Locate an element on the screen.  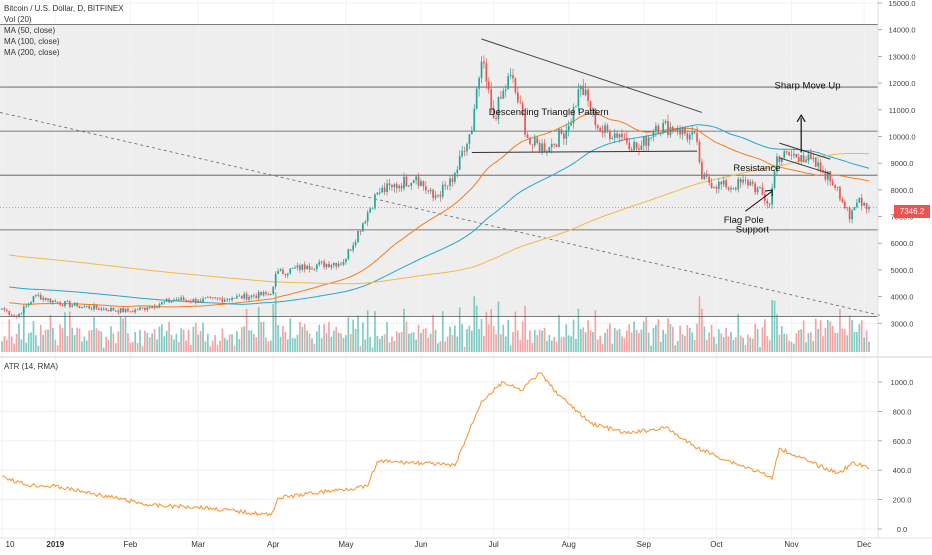
legend-vol: Vol (20) is located at coordinates (18, 19).